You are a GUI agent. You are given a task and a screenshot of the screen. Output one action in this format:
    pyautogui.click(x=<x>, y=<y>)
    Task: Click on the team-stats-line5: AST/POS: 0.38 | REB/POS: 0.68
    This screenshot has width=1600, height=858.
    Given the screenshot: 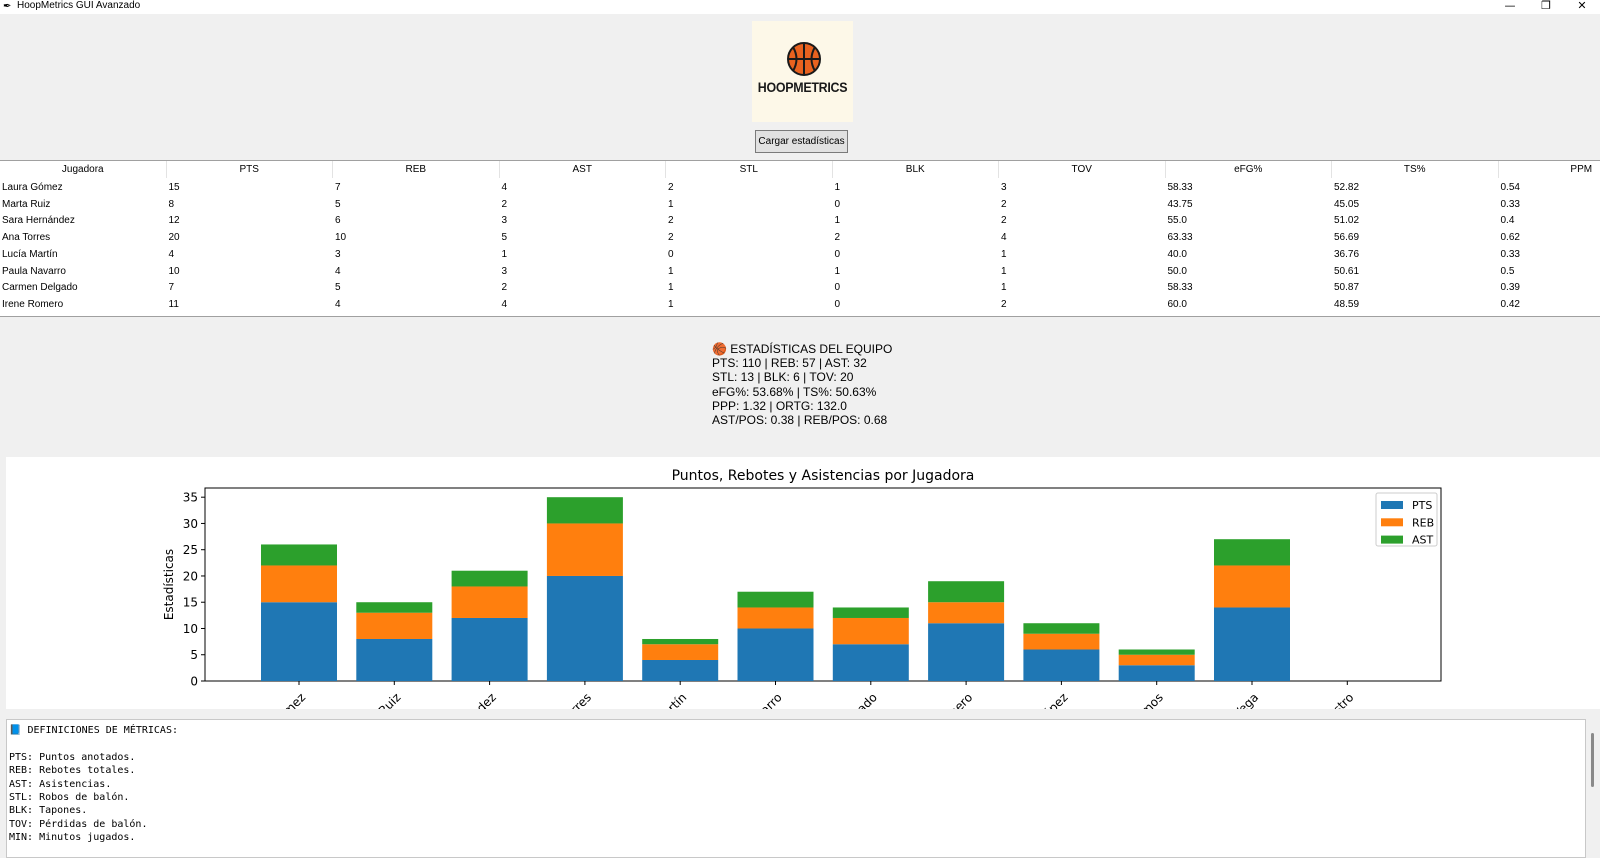 What is the action you would take?
    pyautogui.click(x=800, y=420)
    